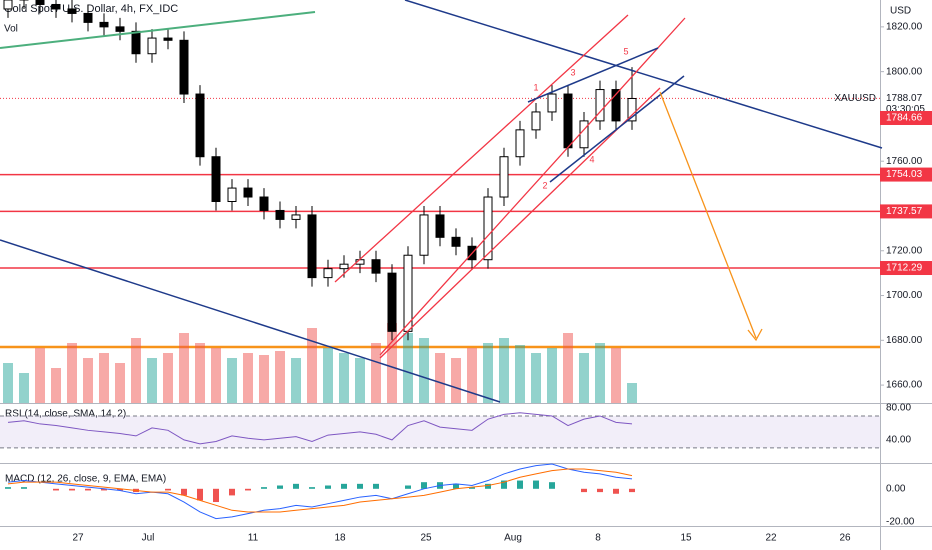 The image size is (932, 550). What do you see at coordinates (898, 440) in the screenshot?
I see `y-tick-label: 40.00` at bounding box center [898, 440].